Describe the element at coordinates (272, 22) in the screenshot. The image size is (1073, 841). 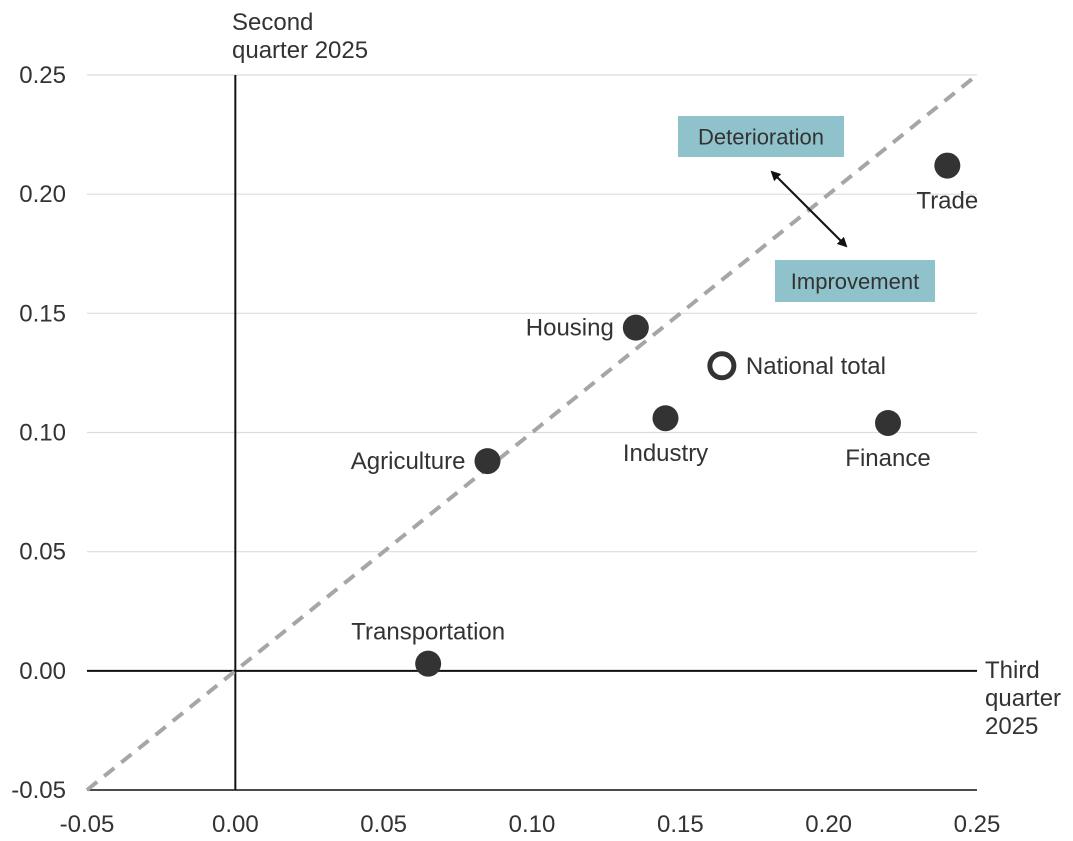
I see `y-axis-title: Second` at that location.